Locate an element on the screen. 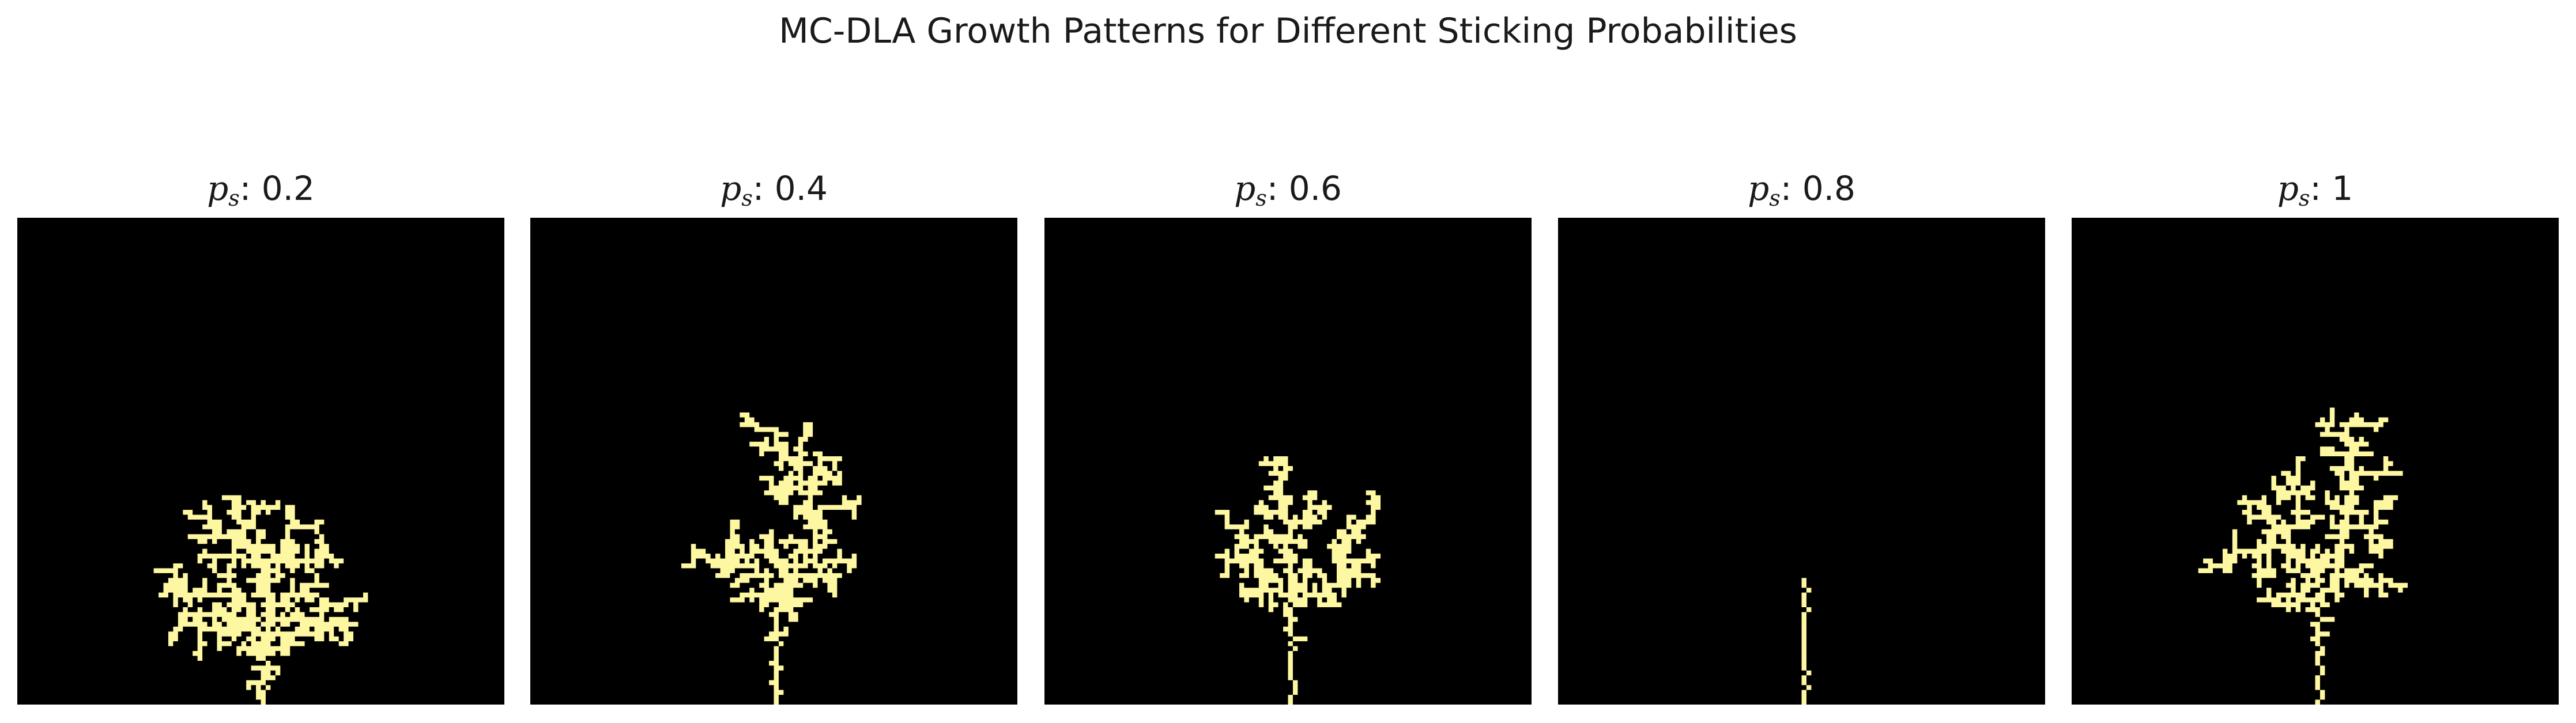 The height and width of the screenshot is (723, 2576). panel-title-4: ps: 0.8 is located at coordinates (1801, 193).